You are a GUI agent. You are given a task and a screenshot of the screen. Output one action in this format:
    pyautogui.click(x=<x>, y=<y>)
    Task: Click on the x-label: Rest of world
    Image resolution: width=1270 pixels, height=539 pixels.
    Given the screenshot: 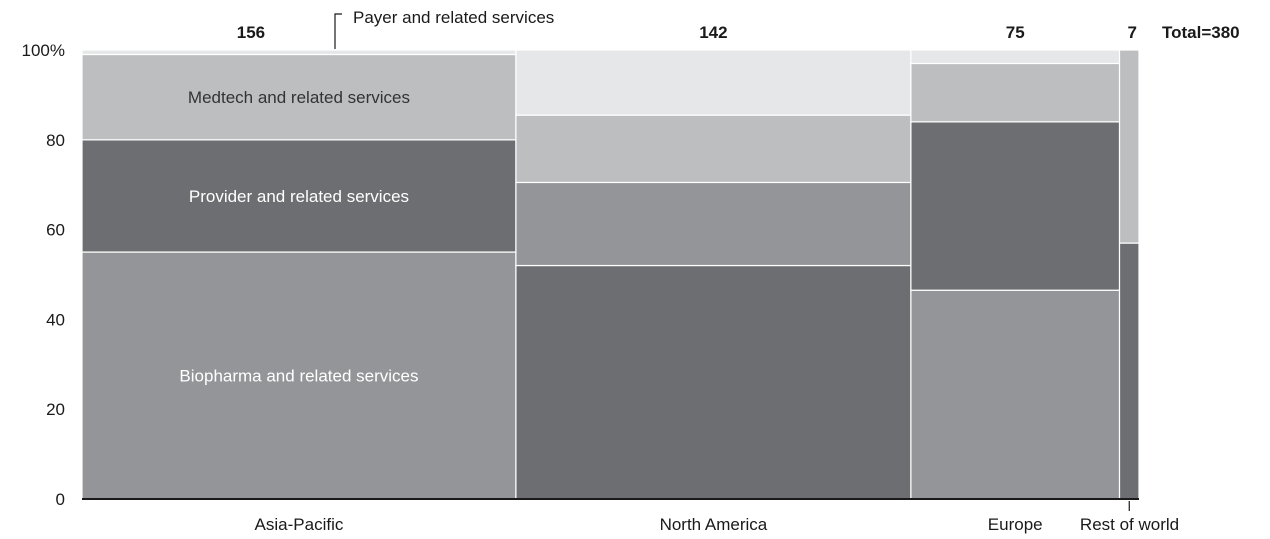 What is the action you would take?
    pyautogui.click(x=1129, y=524)
    